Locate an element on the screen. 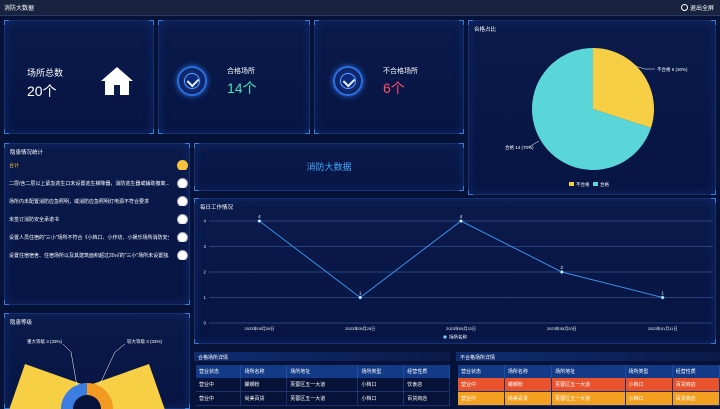 This screenshot has width=720, height=409. table-row: 营业中 螺蛳粉 芙蓉区五一大道 小档口 饮食店 is located at coordinates (323, 385).